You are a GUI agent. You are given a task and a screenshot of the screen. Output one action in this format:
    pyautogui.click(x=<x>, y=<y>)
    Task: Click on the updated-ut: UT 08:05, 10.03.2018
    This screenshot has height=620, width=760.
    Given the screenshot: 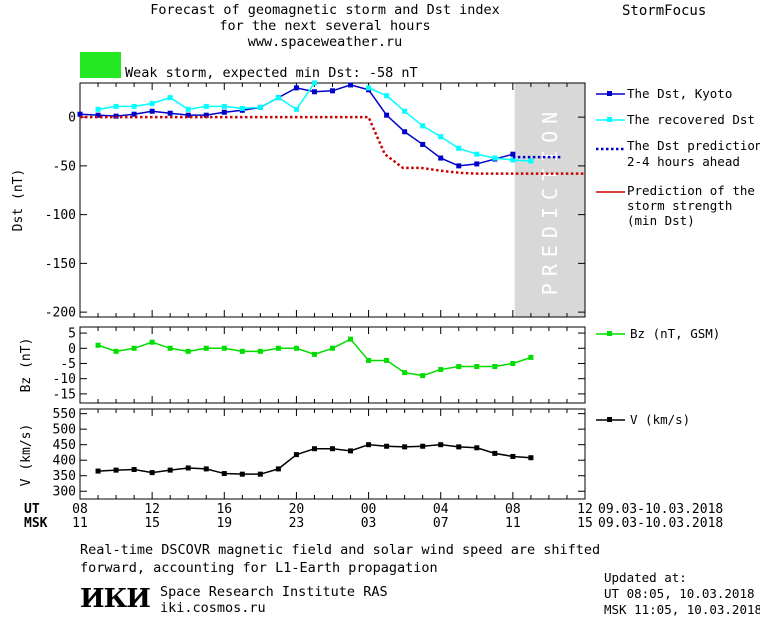 What is the action you would take?
    pyautogui.click(x=679, y=593)
    